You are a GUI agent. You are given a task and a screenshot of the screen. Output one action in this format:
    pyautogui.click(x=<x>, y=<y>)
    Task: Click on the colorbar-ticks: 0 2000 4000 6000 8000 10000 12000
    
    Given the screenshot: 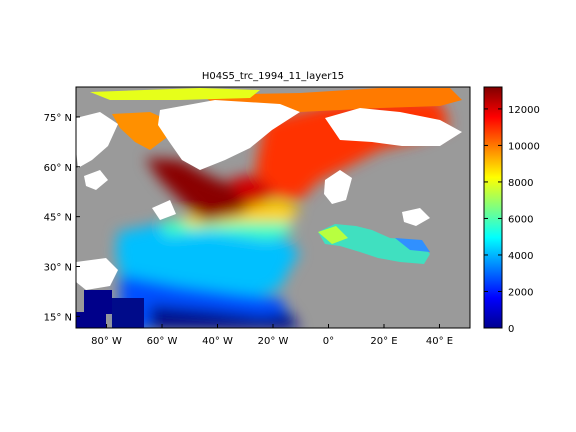 What is the action you would take?
    pyautogui.click(x=512, y=220)
    